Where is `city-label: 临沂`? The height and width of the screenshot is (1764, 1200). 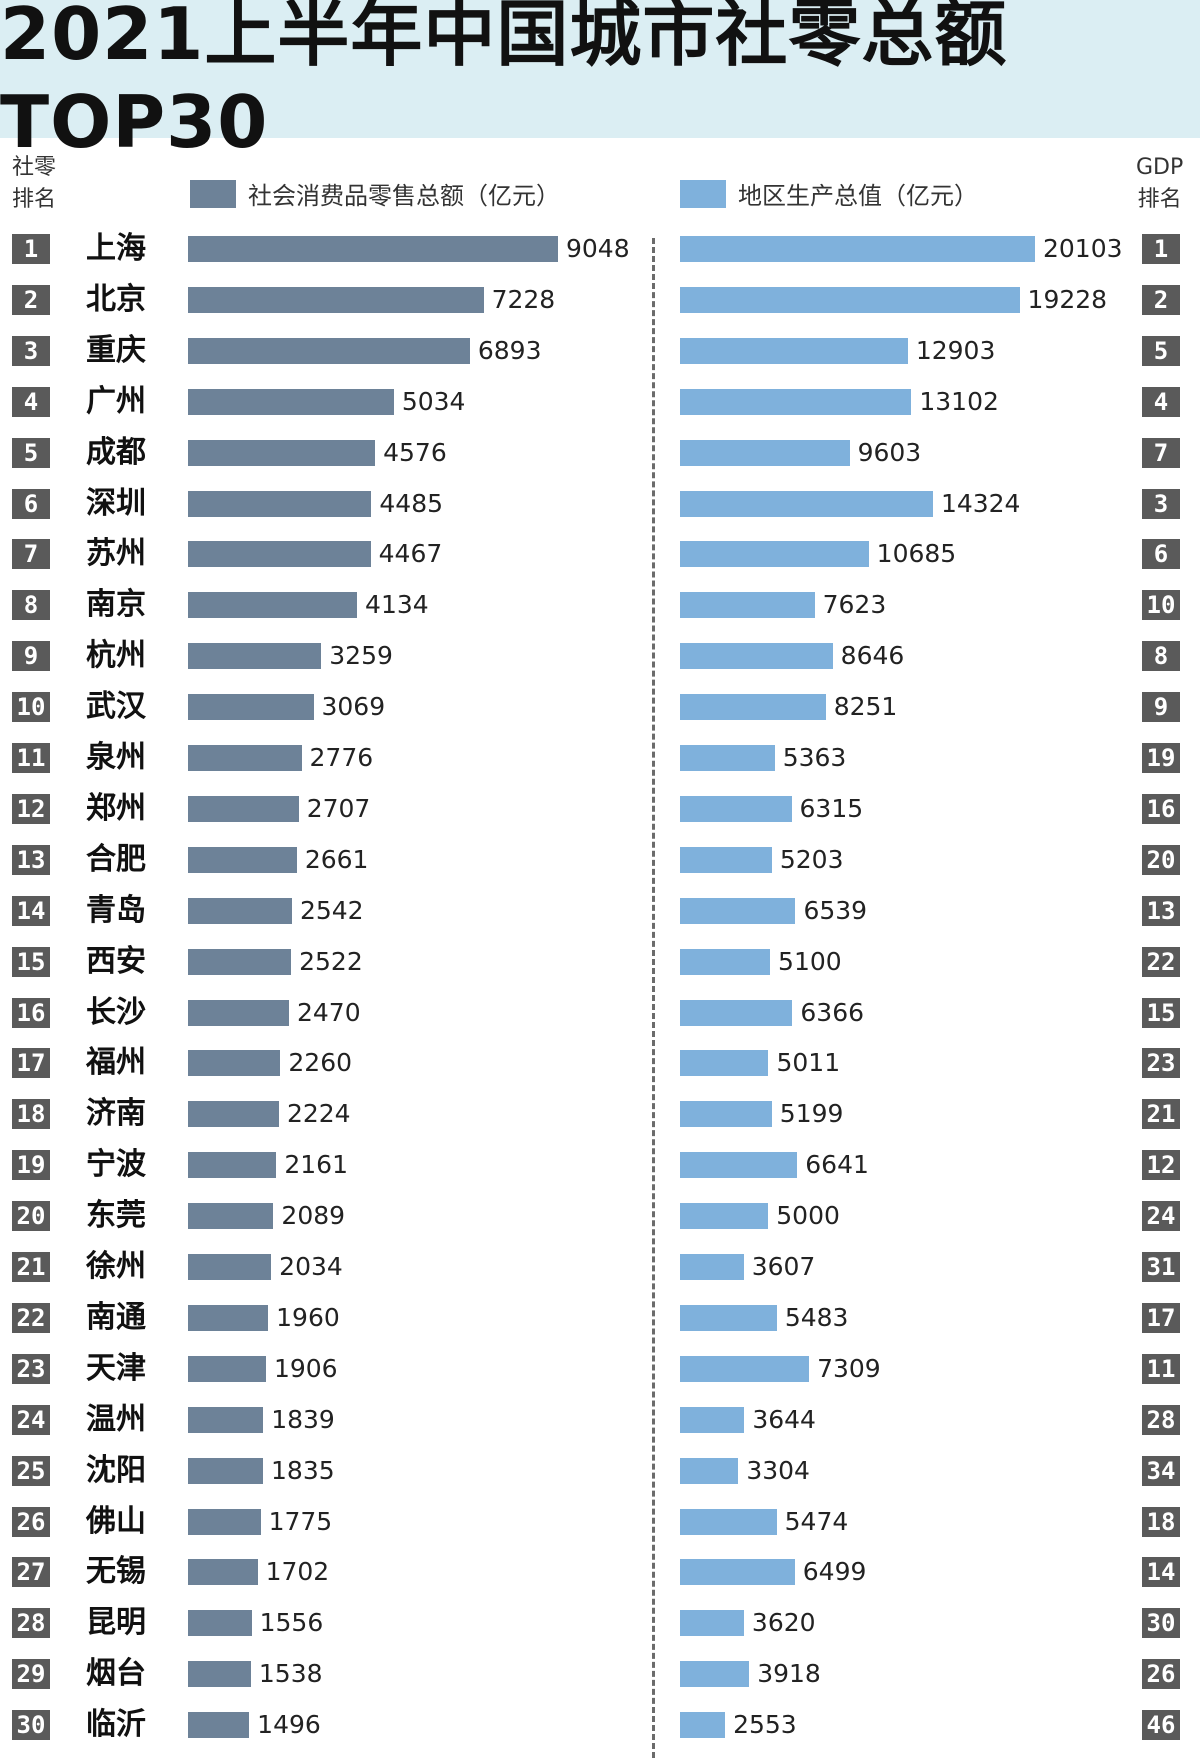
city-label: 临沂 is located at coordinates (116, 1725).